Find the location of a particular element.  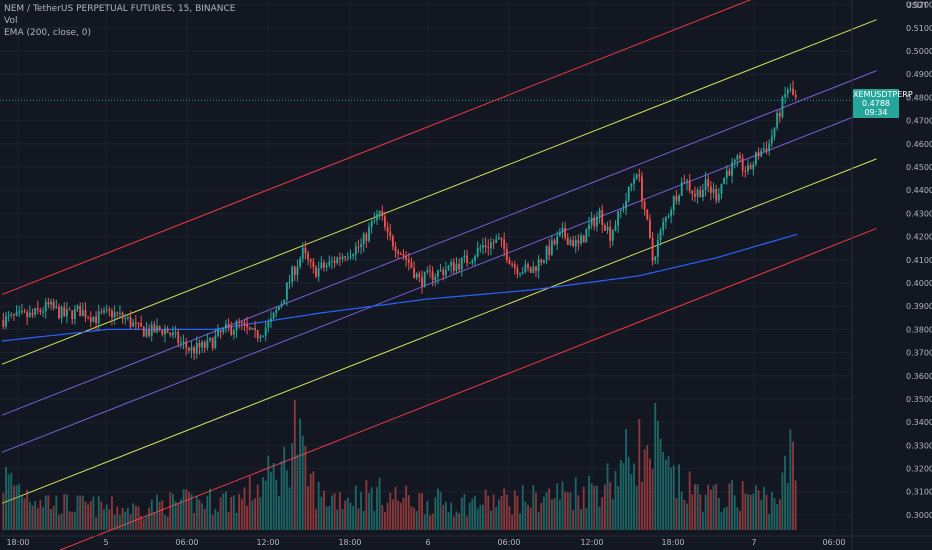

currency-label: USDT is located at coordinates (917, 5).